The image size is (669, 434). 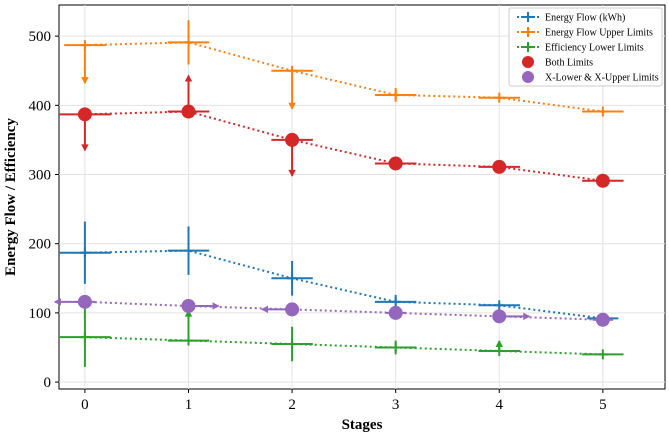 What do you see at coordinates (11, 197) in the screenshot?
I see `y-axis-title: Energy Flow / Efficiency` at bounding box center [11, 197].